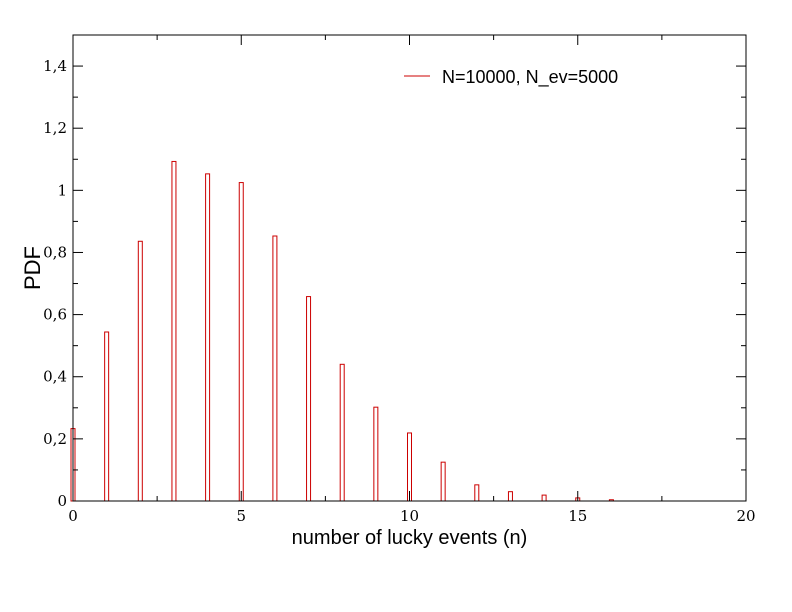  What do you see at coordinates (55, 128) in the screenshot?
I see `y-tick-label: 1,2` at bounding box center [55, 128].